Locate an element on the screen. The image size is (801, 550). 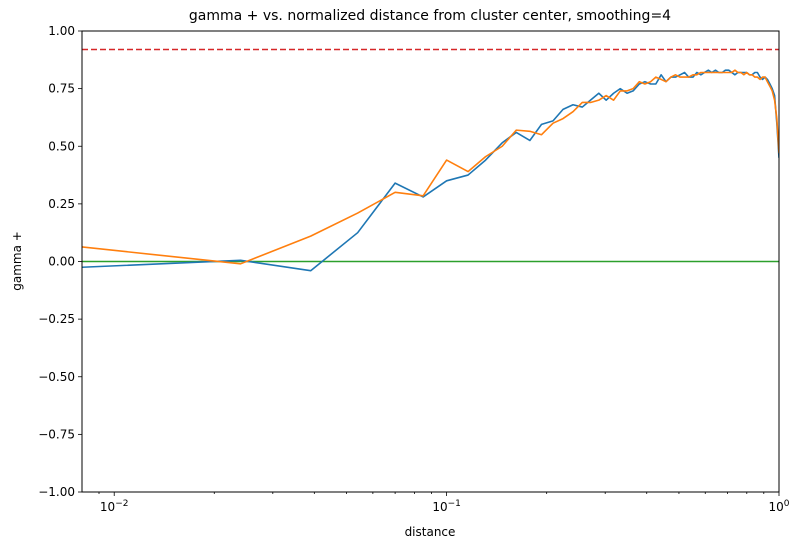
y-tick-label: 0.00 is located at coordinates (61, 262).